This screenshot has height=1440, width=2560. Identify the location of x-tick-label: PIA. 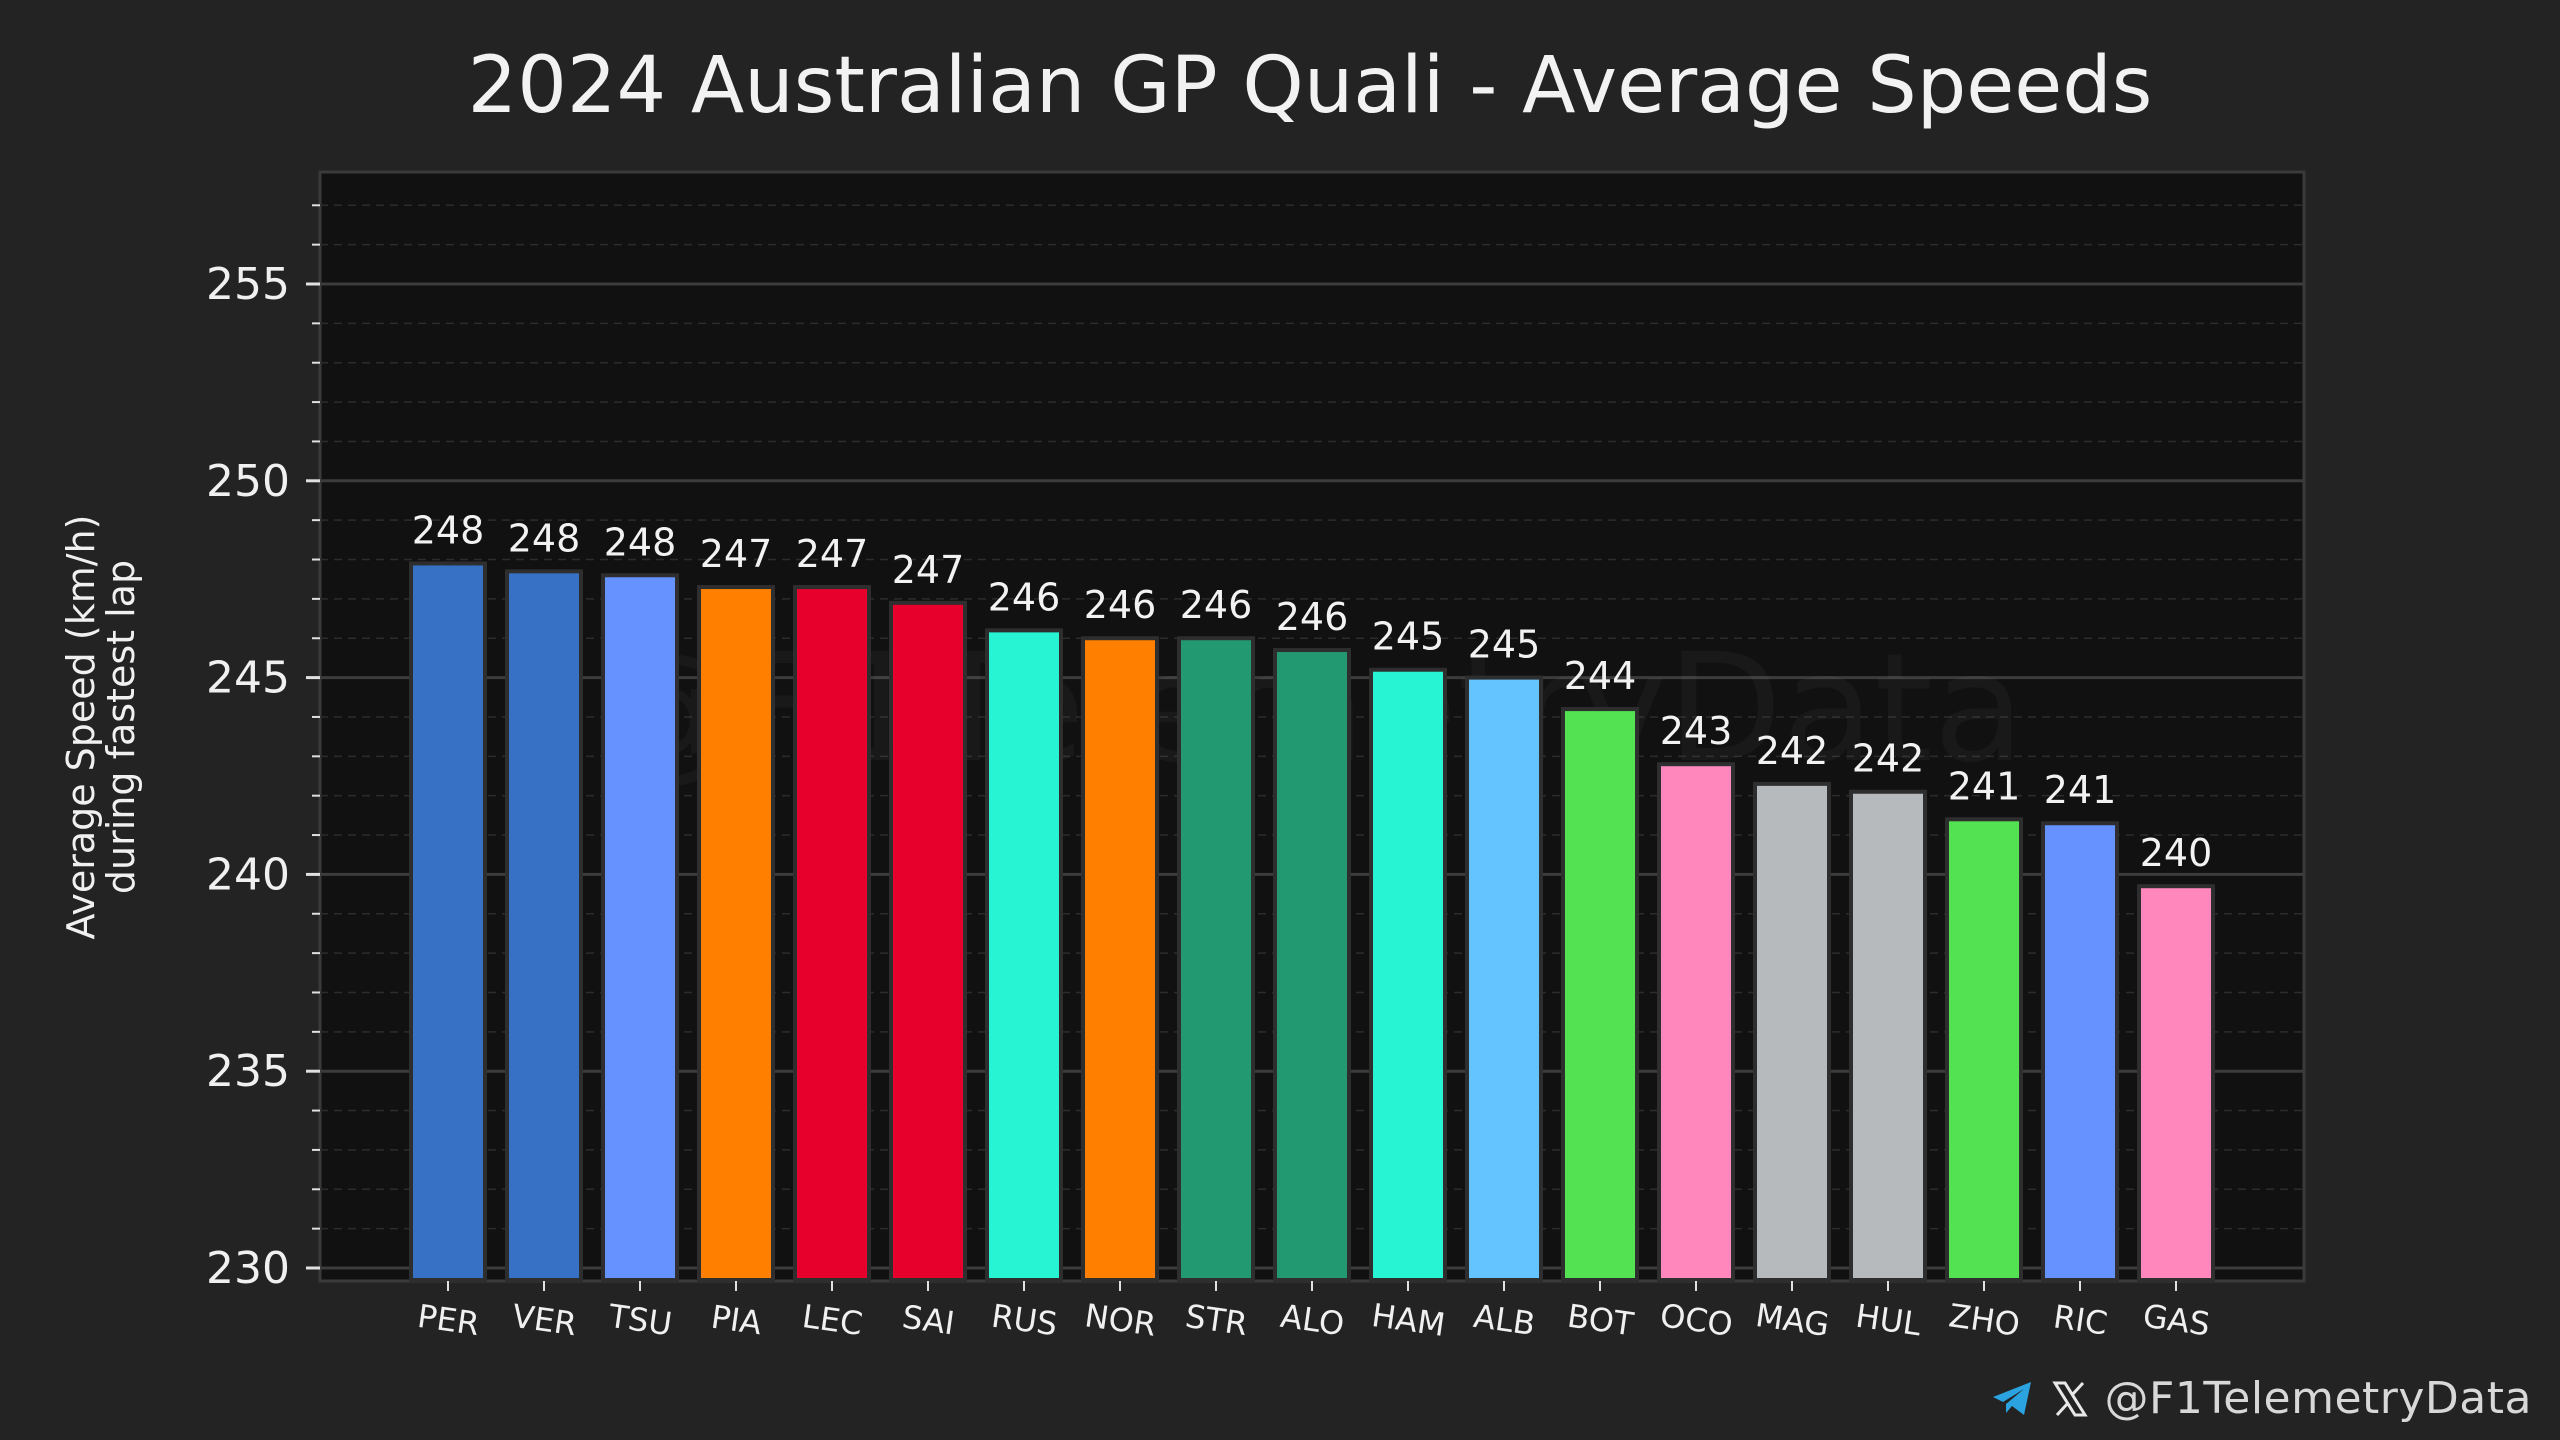
(737, 1320).